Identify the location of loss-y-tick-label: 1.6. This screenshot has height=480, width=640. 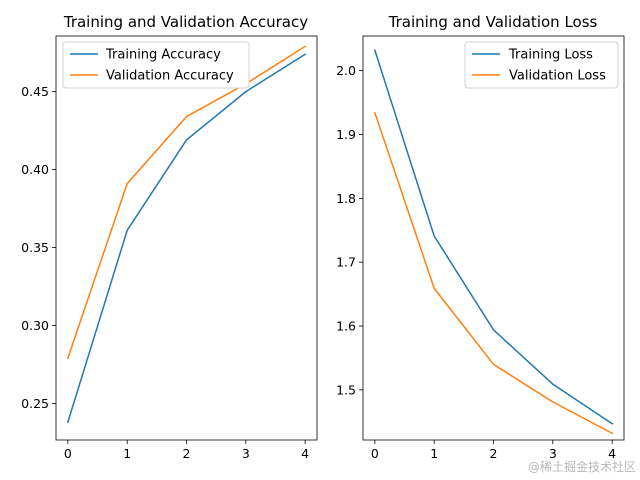
(346, 326).